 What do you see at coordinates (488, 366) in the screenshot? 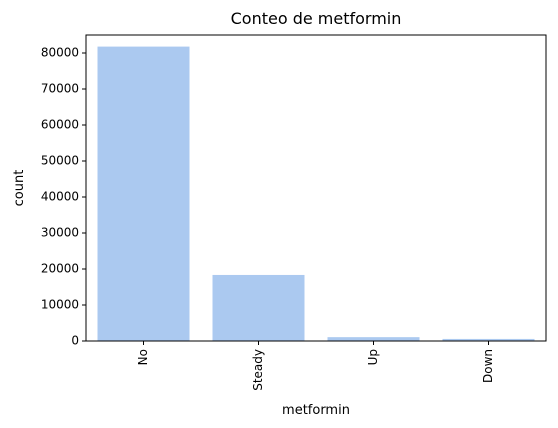
I see `x-tick-label: Down` at bounding box center [488, 366].